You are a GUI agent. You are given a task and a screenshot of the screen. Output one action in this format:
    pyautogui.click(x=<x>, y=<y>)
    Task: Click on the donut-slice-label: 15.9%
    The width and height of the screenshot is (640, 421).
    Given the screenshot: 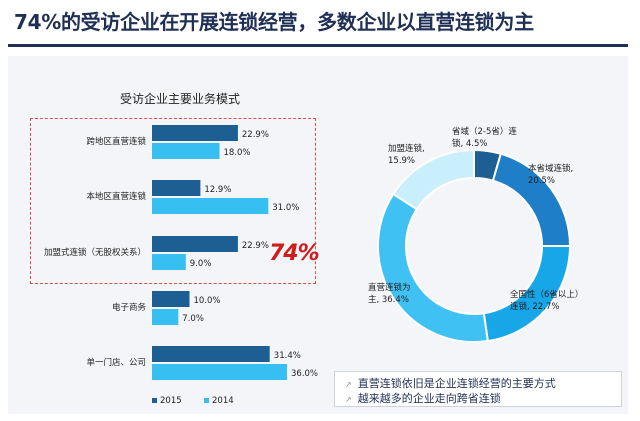 What is the action you would take?
    pyautogui.click(x=401, y=161)
    